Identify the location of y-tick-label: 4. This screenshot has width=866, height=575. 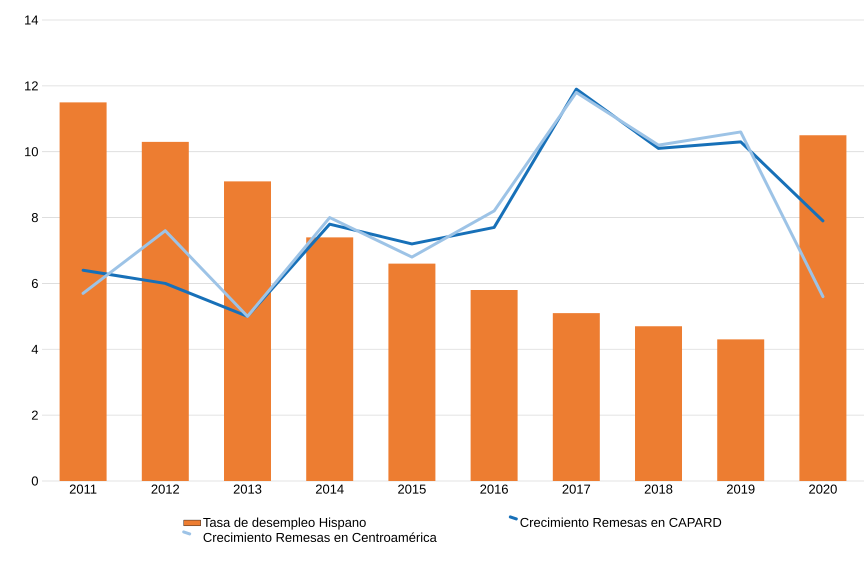
(35, 349).